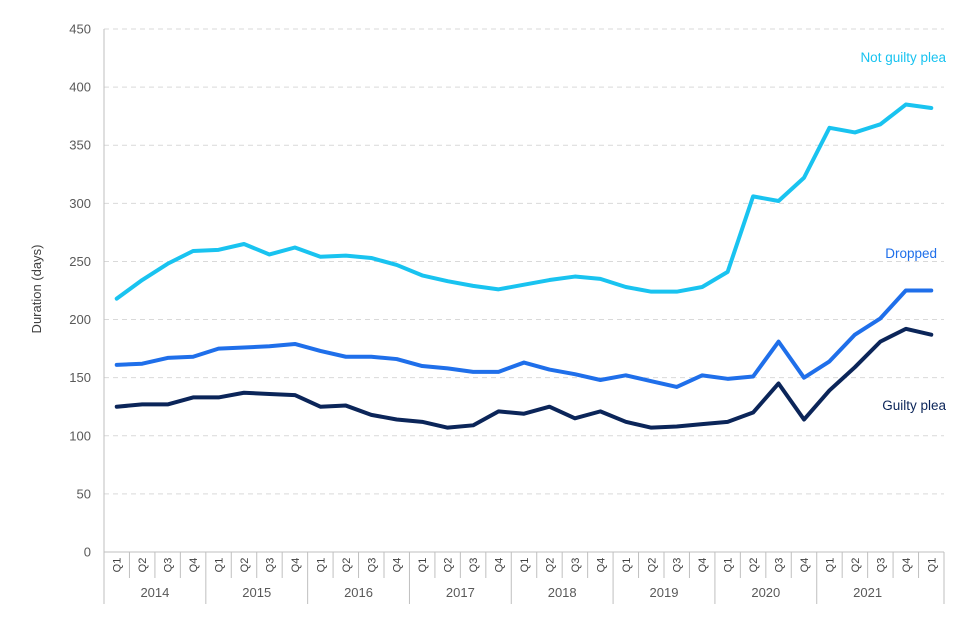  What do you see at coordinates (84, 493) in the screenshot?
I see `y-tick-label: 50` at bounding box center [84, 493].